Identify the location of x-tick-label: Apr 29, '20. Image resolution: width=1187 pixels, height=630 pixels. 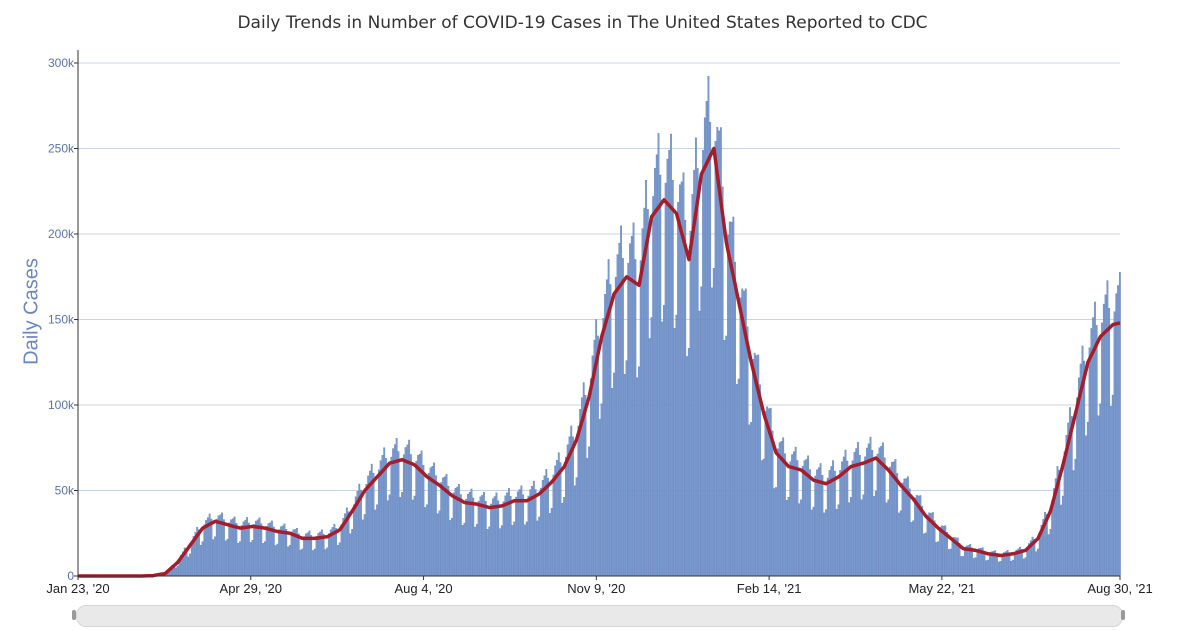
(251, 588).